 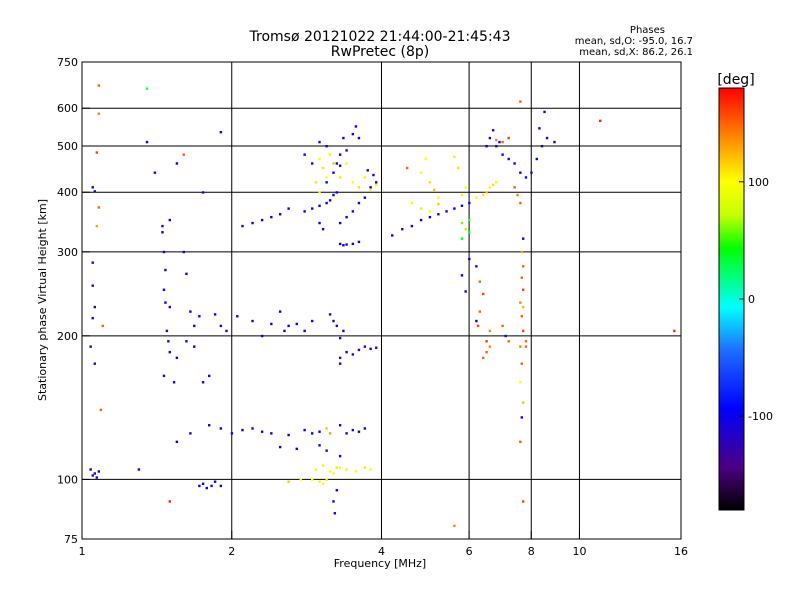 What do you see at coordinates (760, 416) in the screenshot?
I see `colorbar-tick-label: -100` at bounding box center [760, 416].